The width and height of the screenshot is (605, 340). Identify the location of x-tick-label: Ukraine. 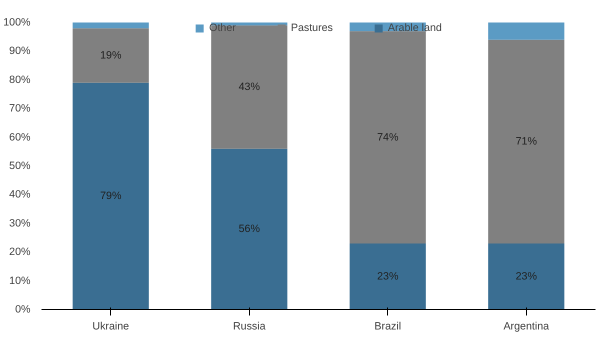
(111, 326).